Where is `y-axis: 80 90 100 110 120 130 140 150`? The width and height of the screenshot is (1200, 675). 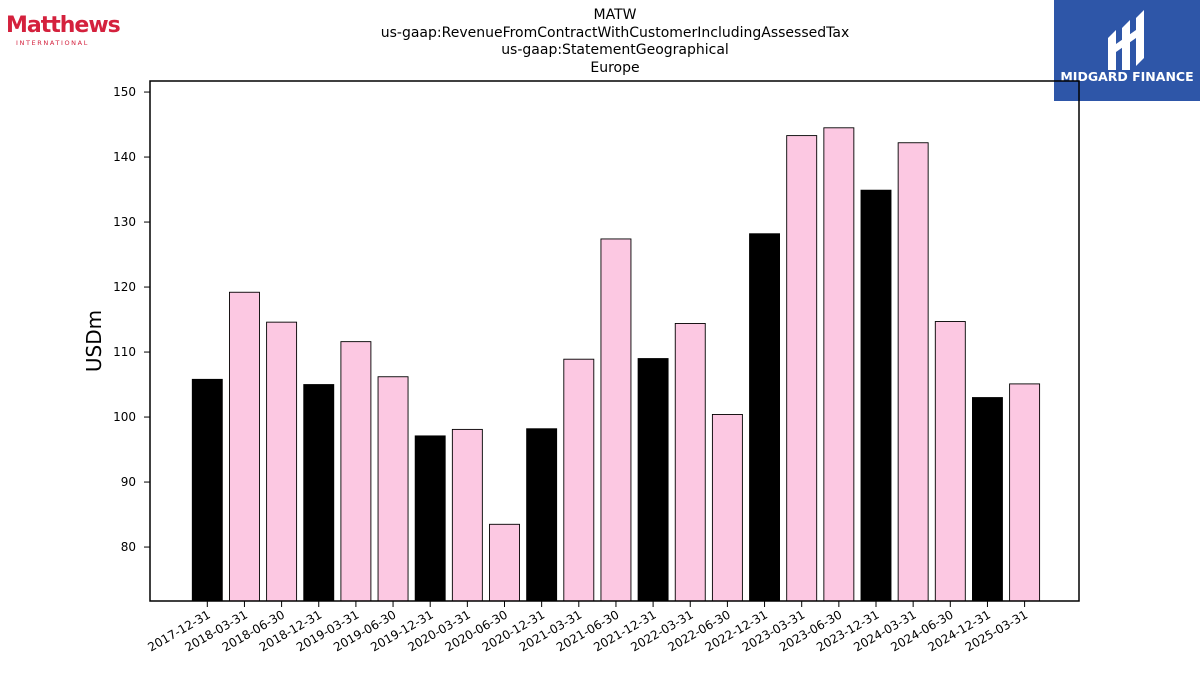
y-axis: 80 90 100 110 120 130 140 150 is located at coordinates (131, 319).